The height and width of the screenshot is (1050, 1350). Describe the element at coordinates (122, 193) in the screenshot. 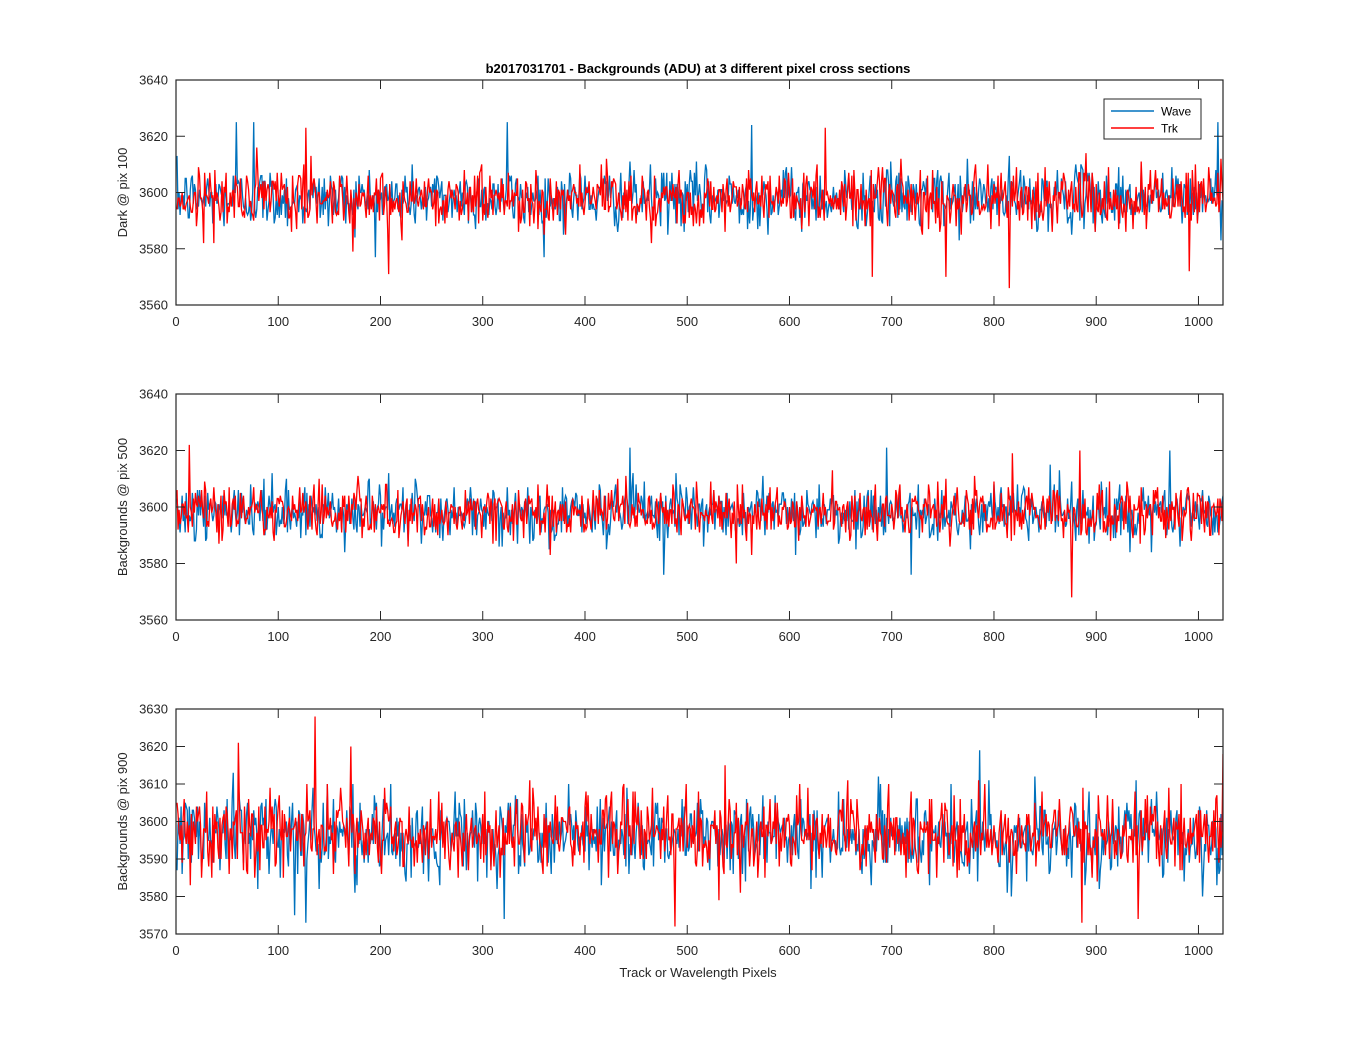

I see `y-axis-label: Dark @ pix 100` at that location.